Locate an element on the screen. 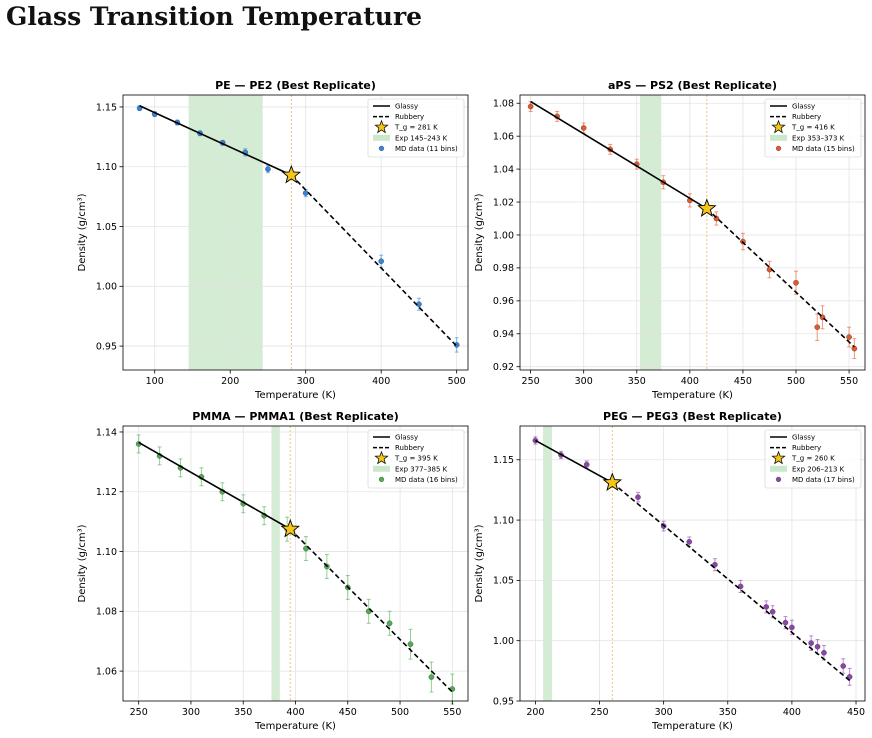  y-tick-label: 1.05 is located at coordinates (106, 227).